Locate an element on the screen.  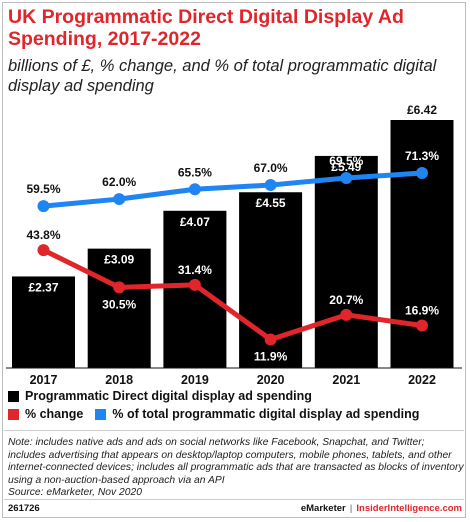
share-label-2017: 59.5% is located at coordinates (43, 189).